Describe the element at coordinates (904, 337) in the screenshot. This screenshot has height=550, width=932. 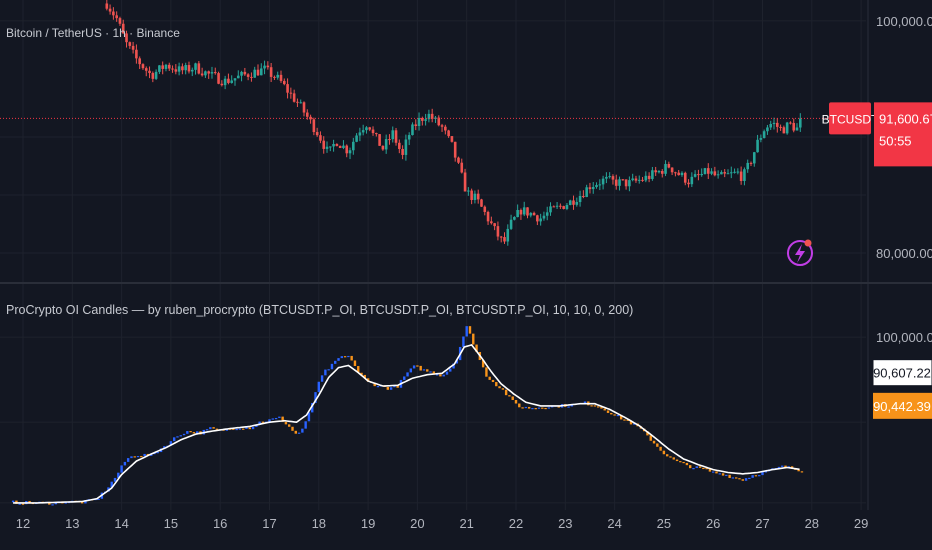
I see `y-tick-label: 100,000.00` at that location.